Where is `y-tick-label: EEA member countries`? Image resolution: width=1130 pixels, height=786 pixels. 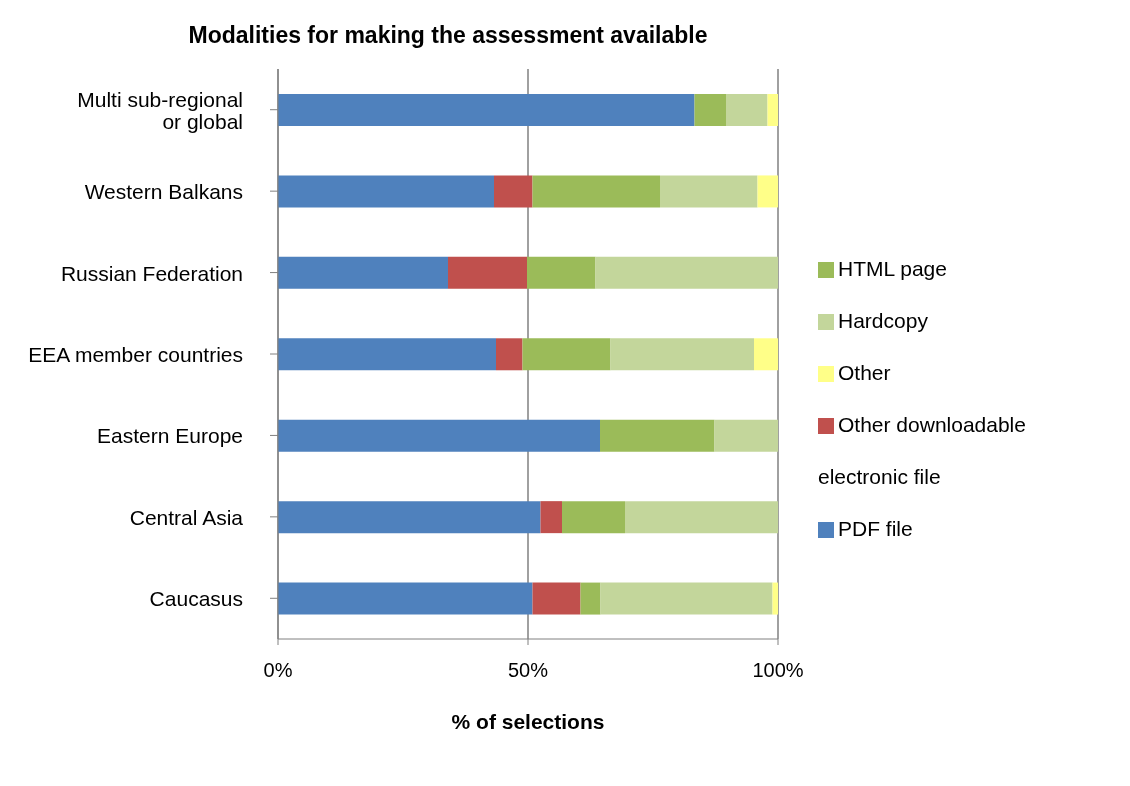 y-tick-label: EEA member countries is located at coordinates (135, 354).